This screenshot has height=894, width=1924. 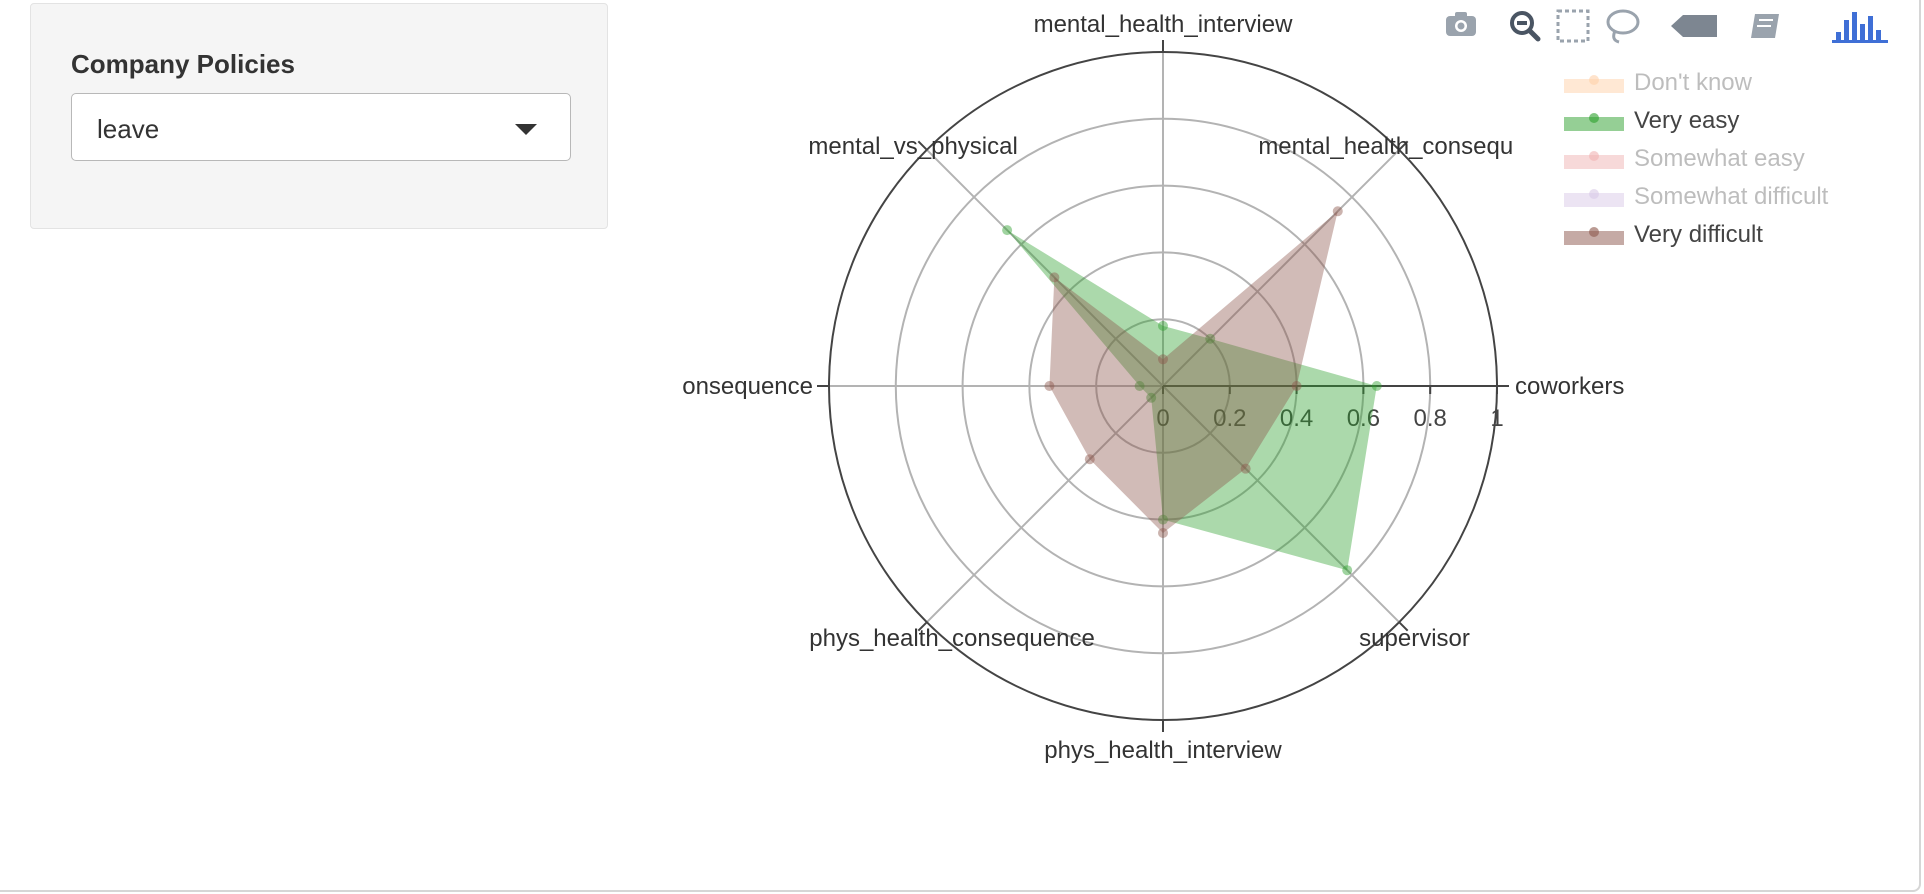 I want to click on angular-axis-label: mental_health_interview, so click(x=1163, y=24).